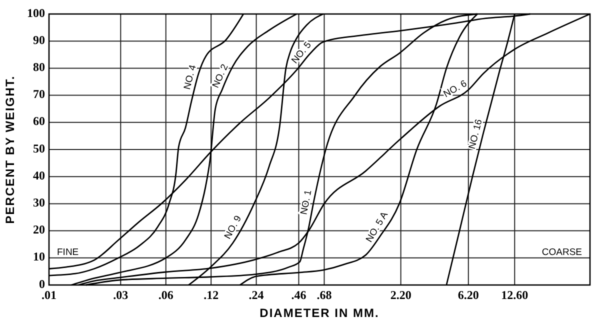 This screenshot has height=323, width=600. Describe the element at coordinates (220, 76) in the screenshot. I see `text: NO. 2` at that location.